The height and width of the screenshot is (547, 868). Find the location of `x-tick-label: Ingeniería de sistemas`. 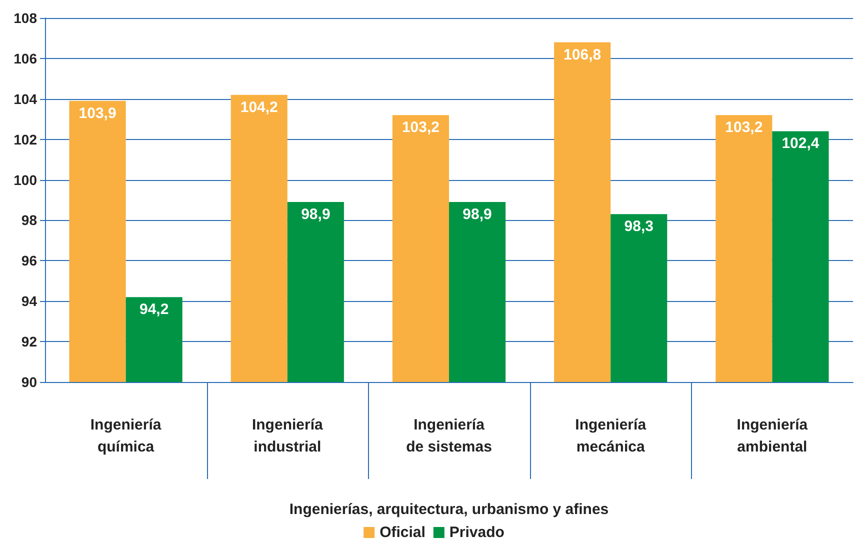

x-tick-label: Ingeniería de sistemas is located at coordinates (449, 436).